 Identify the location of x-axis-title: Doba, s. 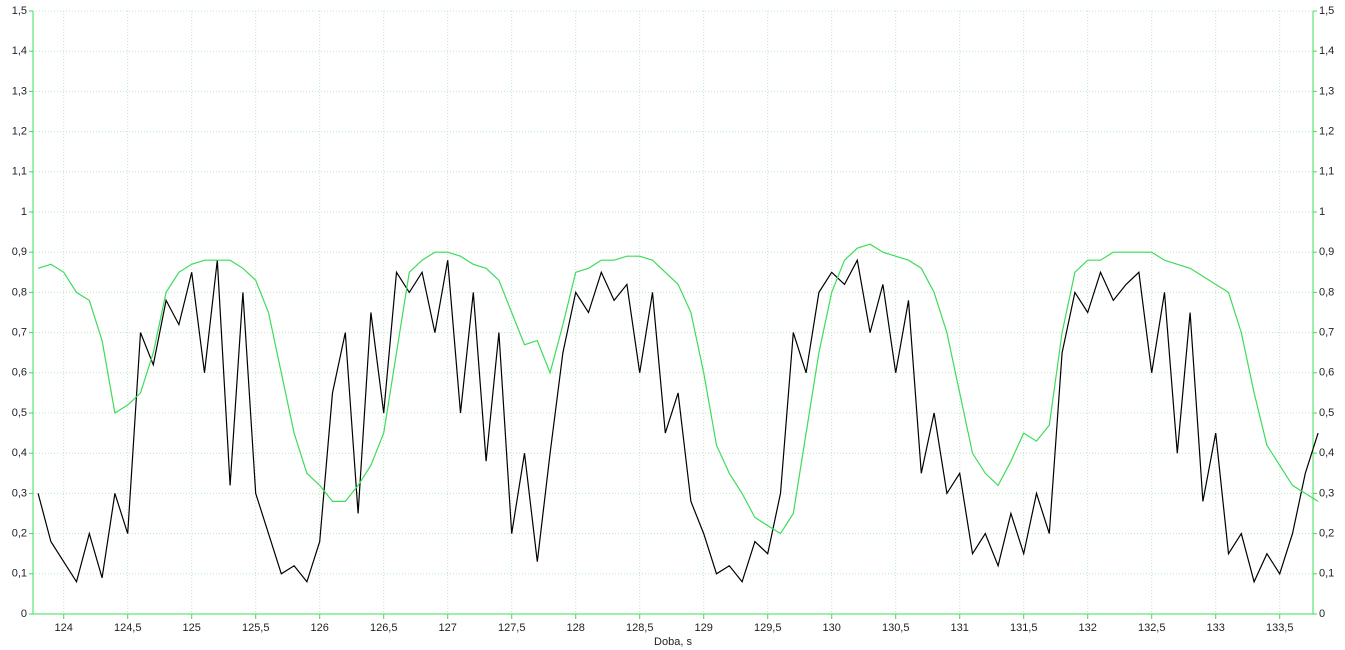
(673, 642).